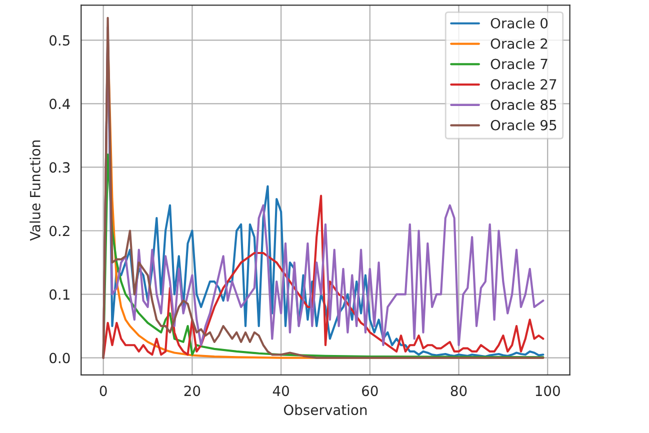 This screenshot has width=649, height=433. What do you see at coordinates (519, 43) in the screenshot?
I see `legend-label: Oracle 2` at bounding box center [519, 43].